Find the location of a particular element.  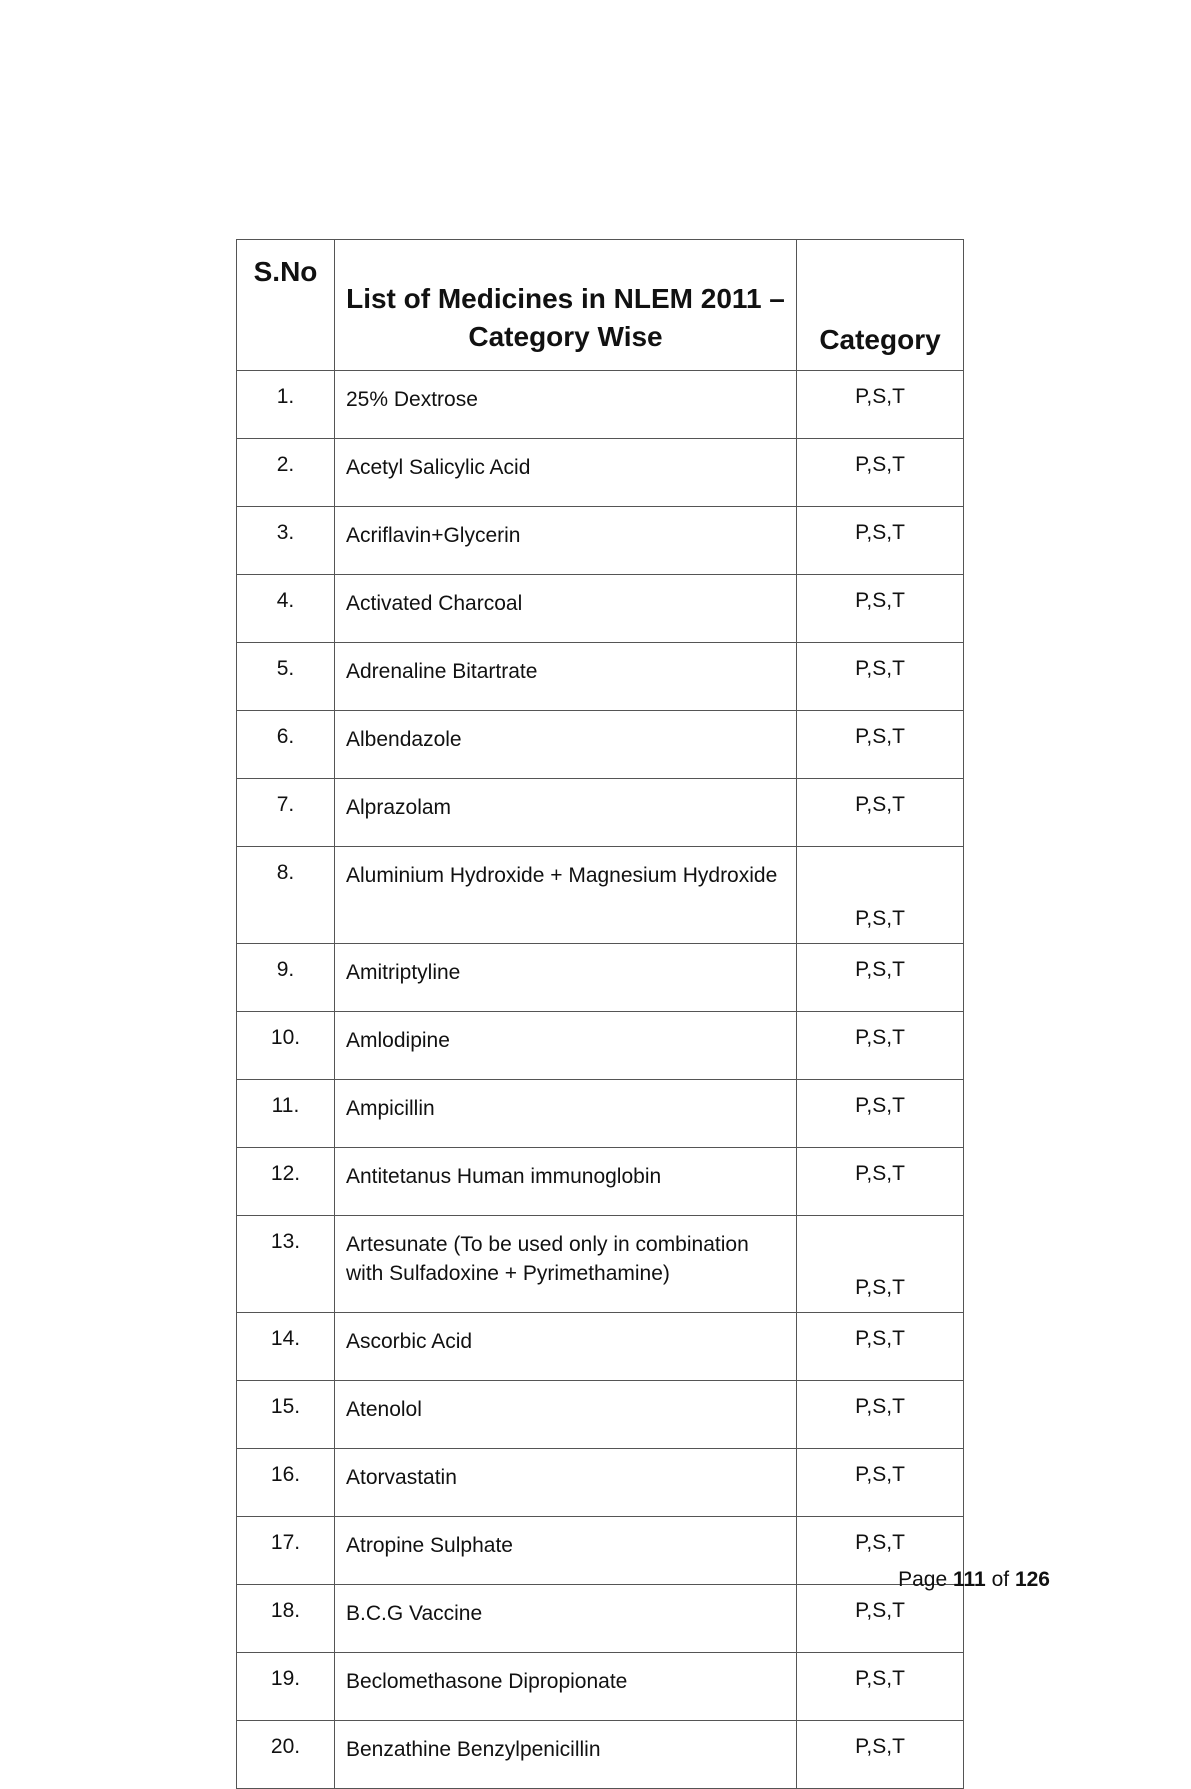

table-row: 7. Alprazolam P,S,T is located at coordinates (600, 812).